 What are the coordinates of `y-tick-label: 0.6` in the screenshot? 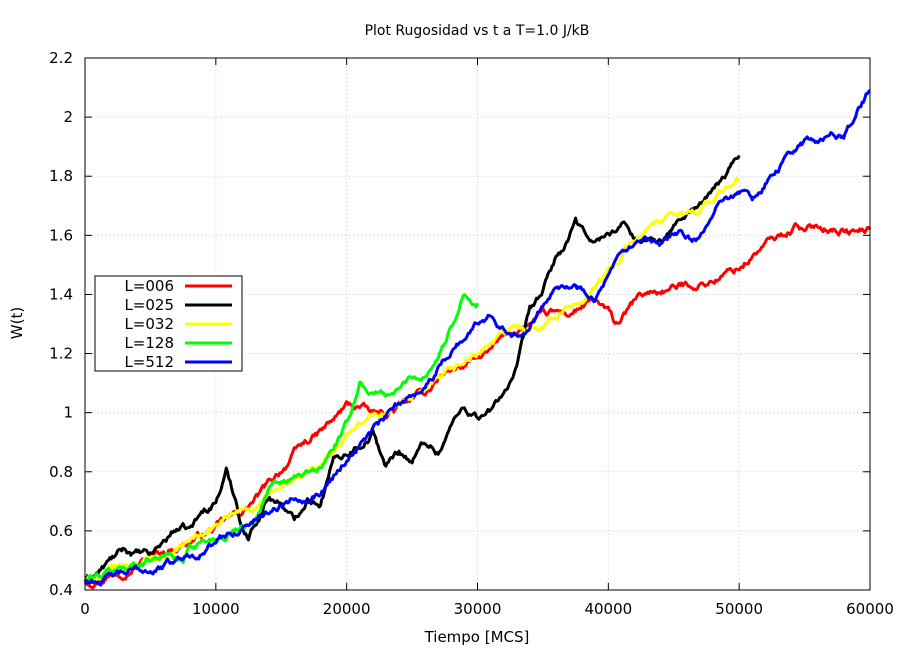 It's located at (61, 531).